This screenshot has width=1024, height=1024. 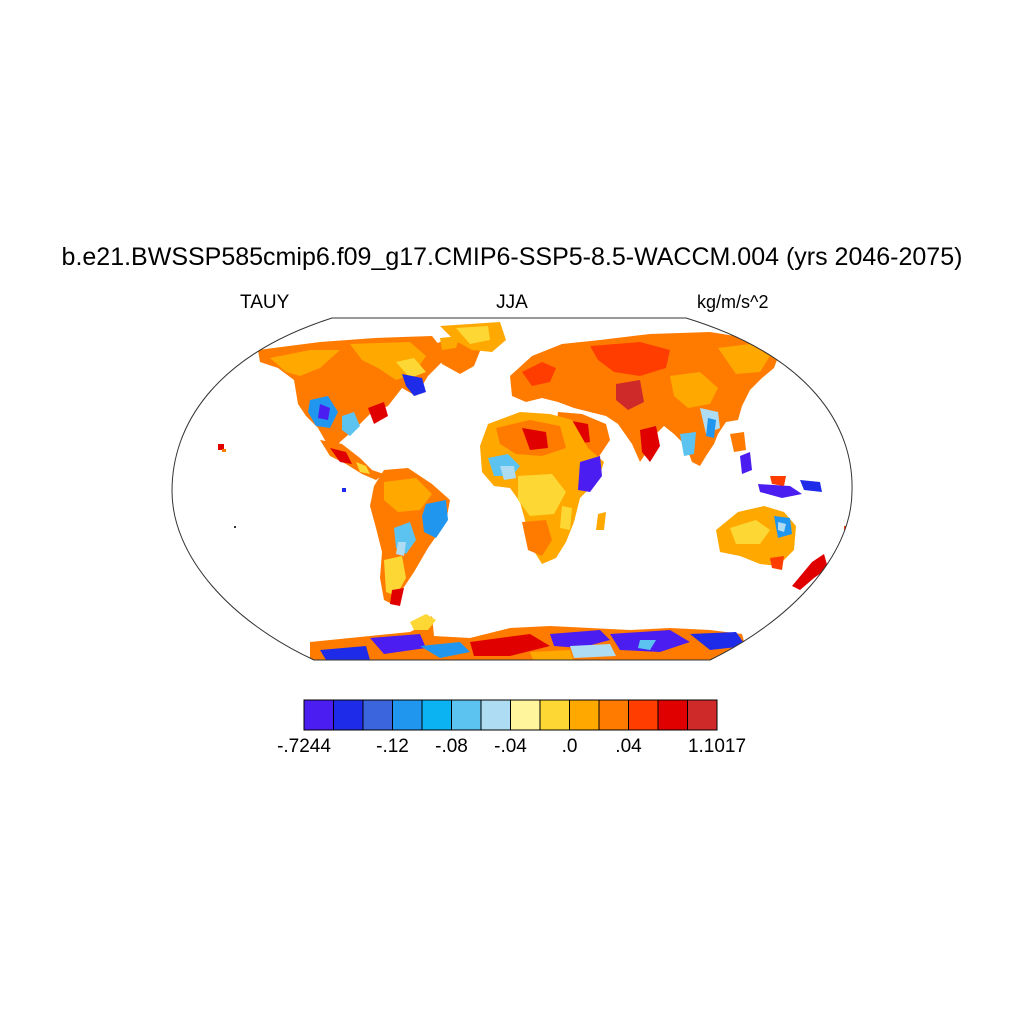 What do you see at coordinates (756, 538) in the screenshot?
I see `australia` at bounding box center [756, 538].